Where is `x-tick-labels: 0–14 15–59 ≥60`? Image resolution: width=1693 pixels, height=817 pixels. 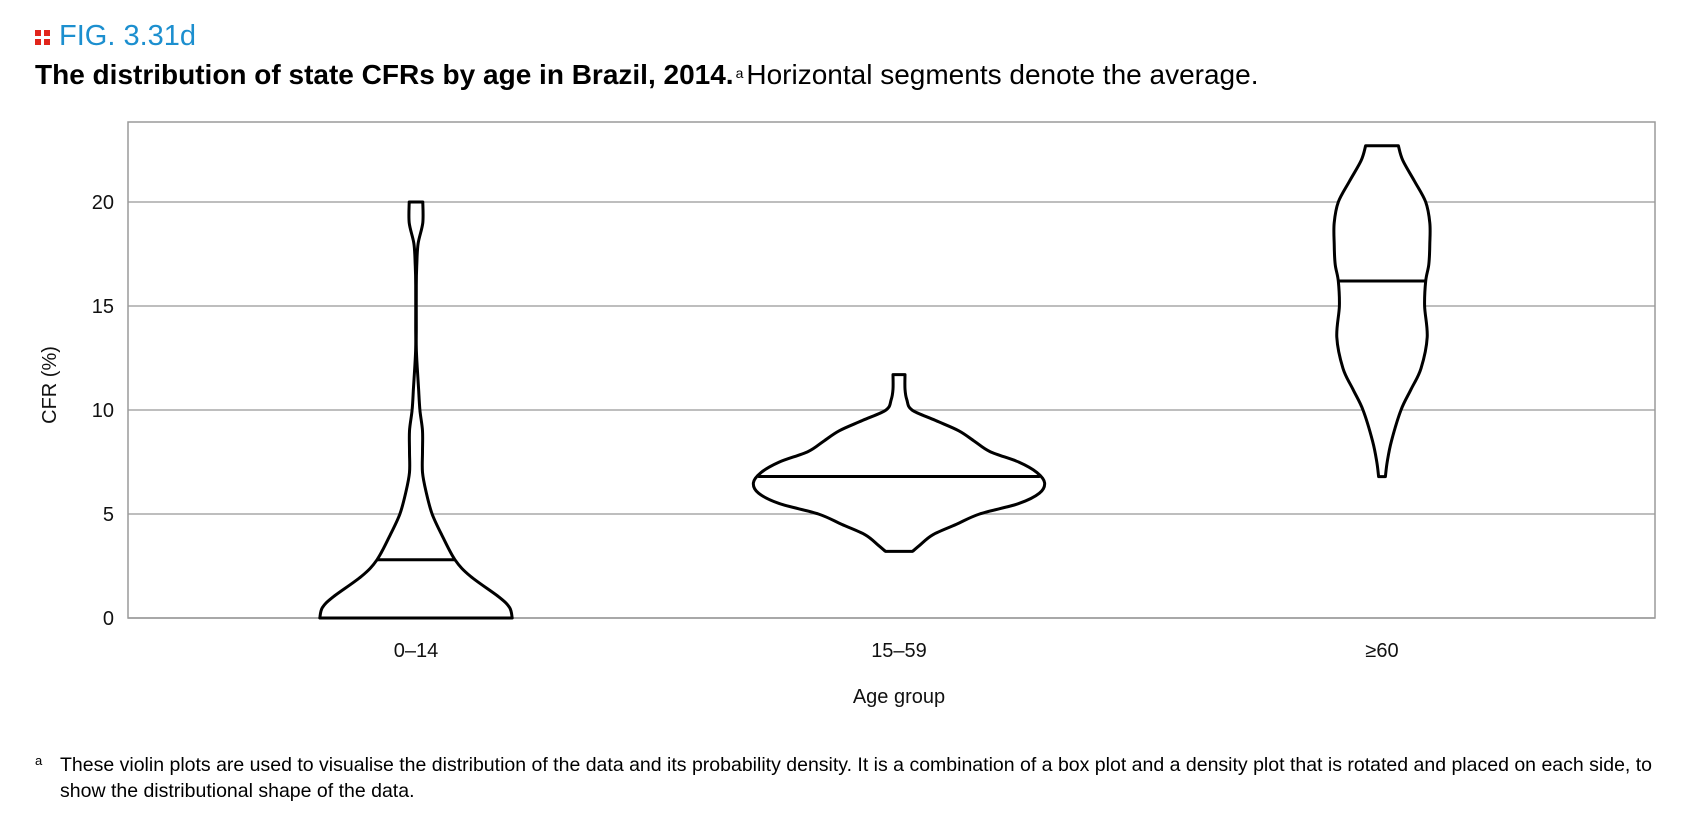
x-tick-labels: 0–14 15–59 ≥60 is located at coordinates (896, 651).